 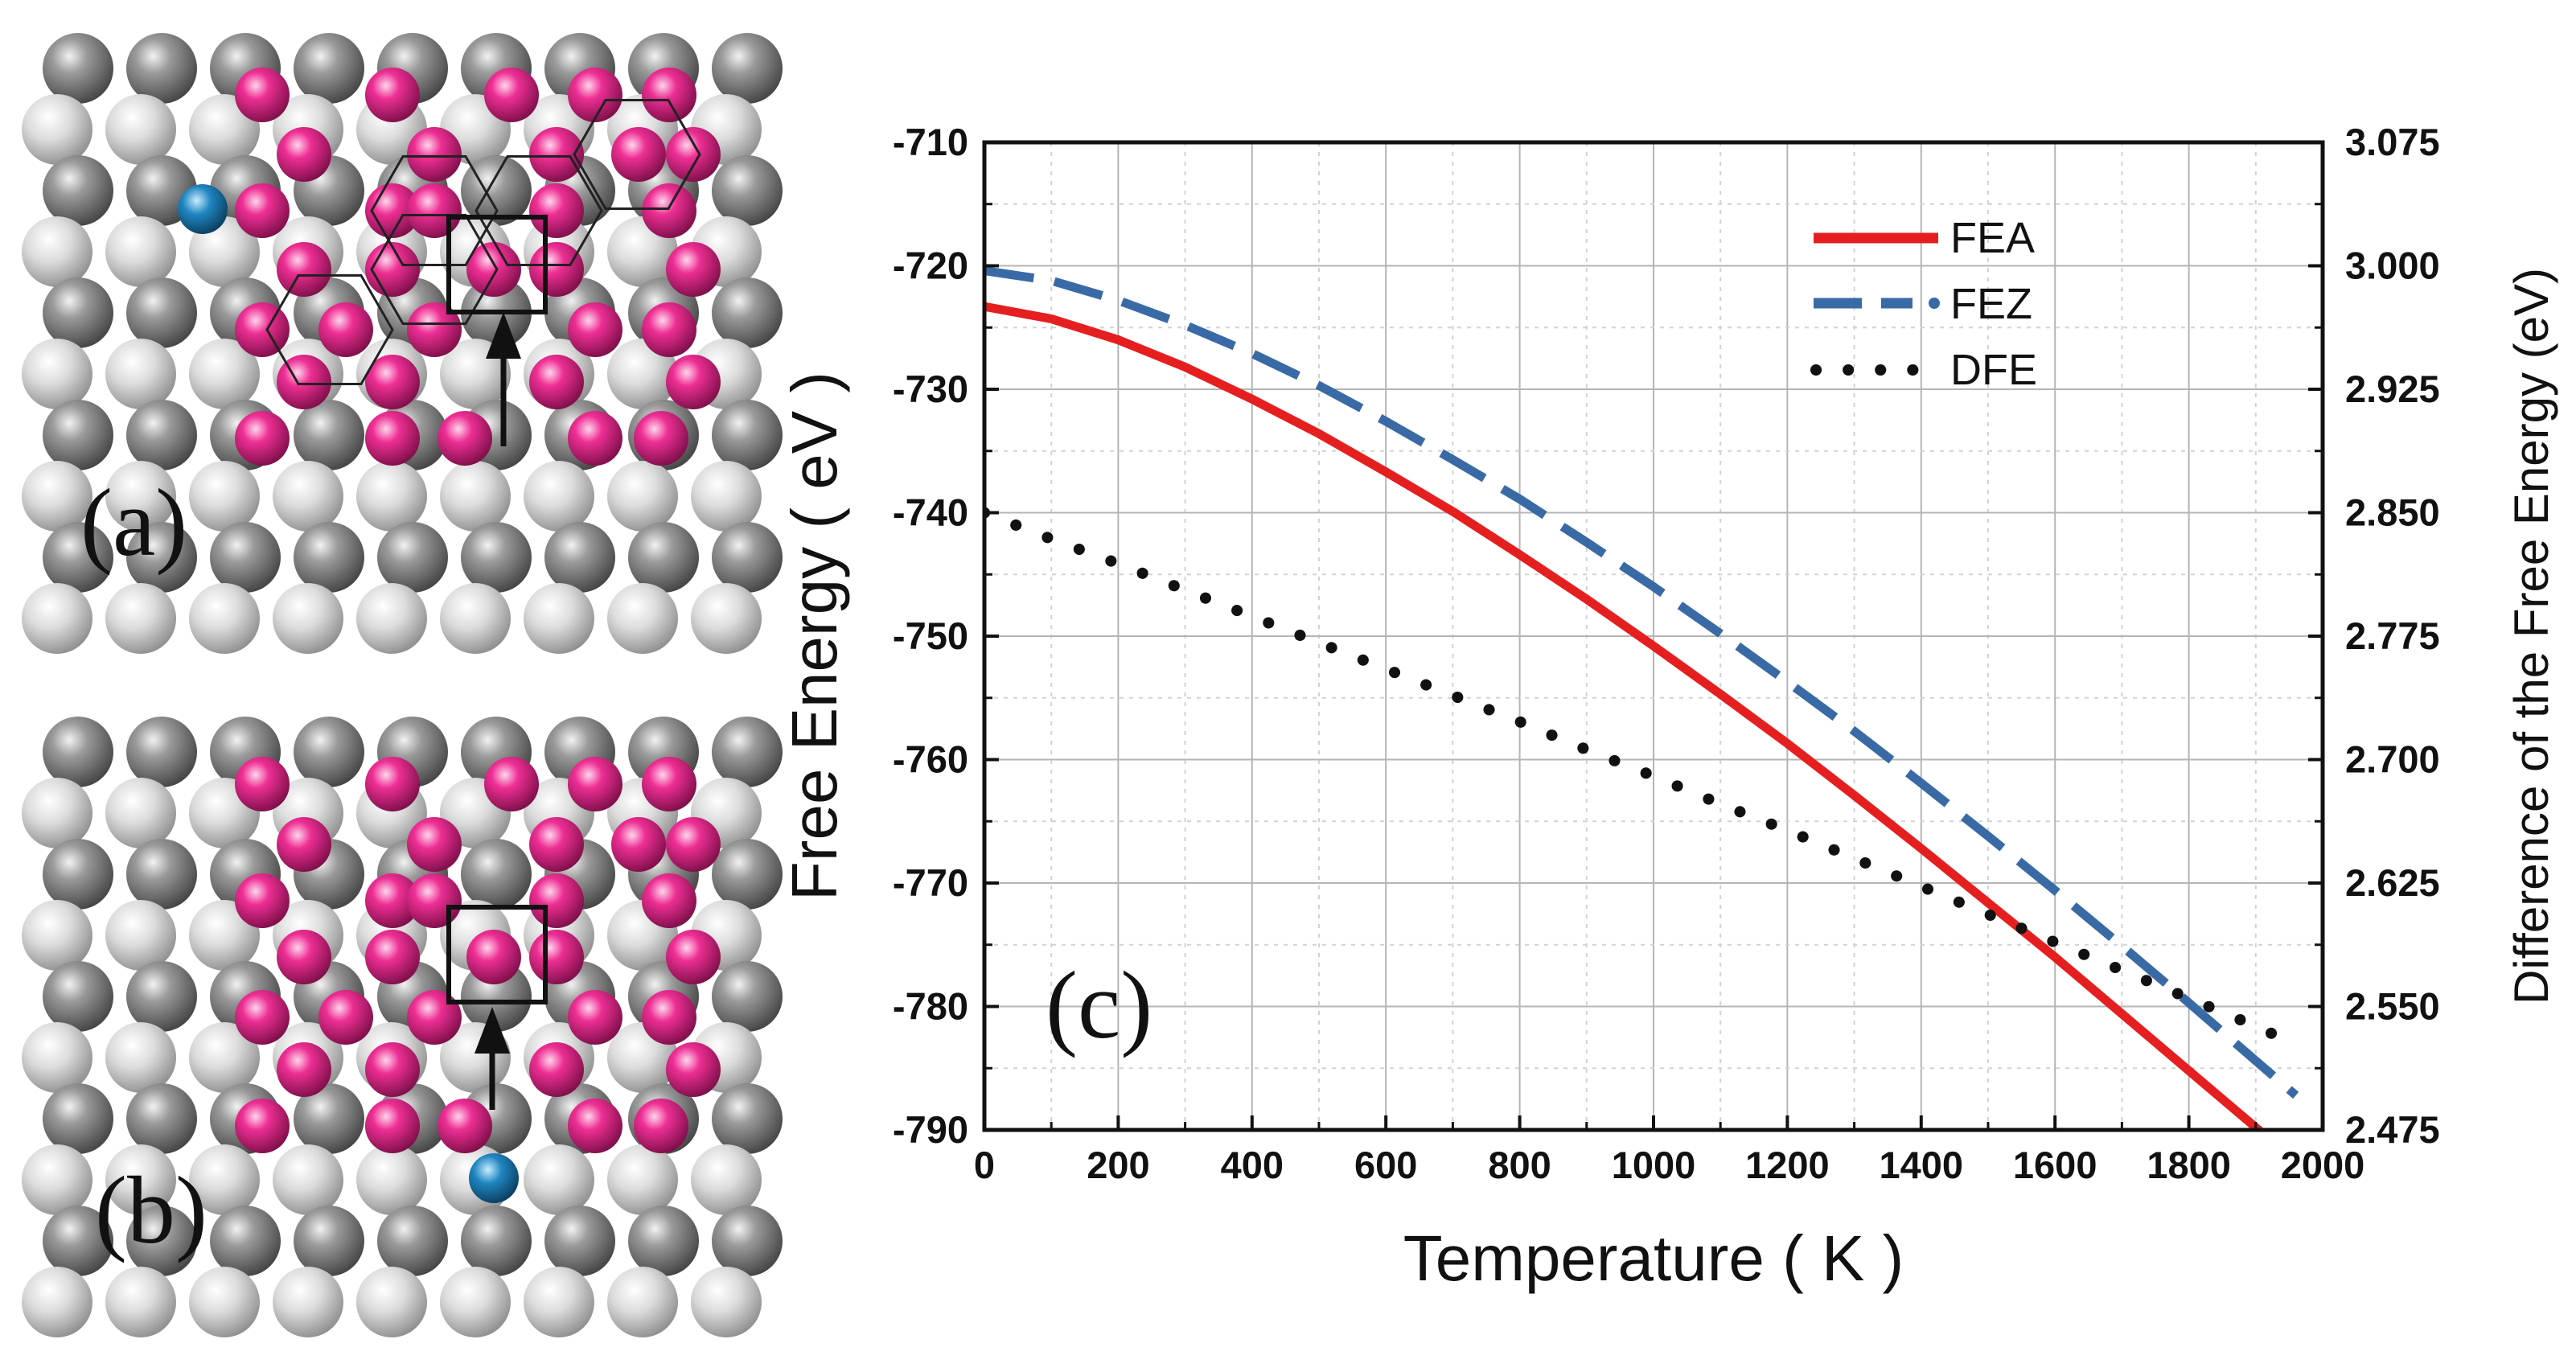 I want to click on panel-c-label: (c), so click(x=1099, y=1004).